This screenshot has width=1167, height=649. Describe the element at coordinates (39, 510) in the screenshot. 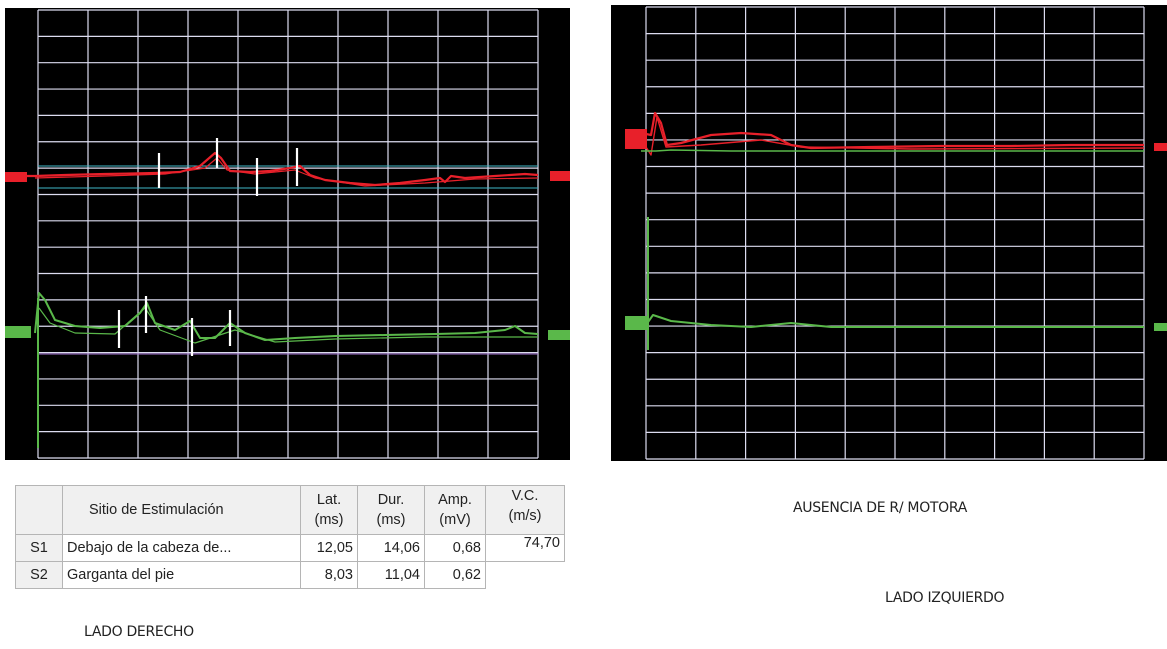

I see `corner-cell` at that location.